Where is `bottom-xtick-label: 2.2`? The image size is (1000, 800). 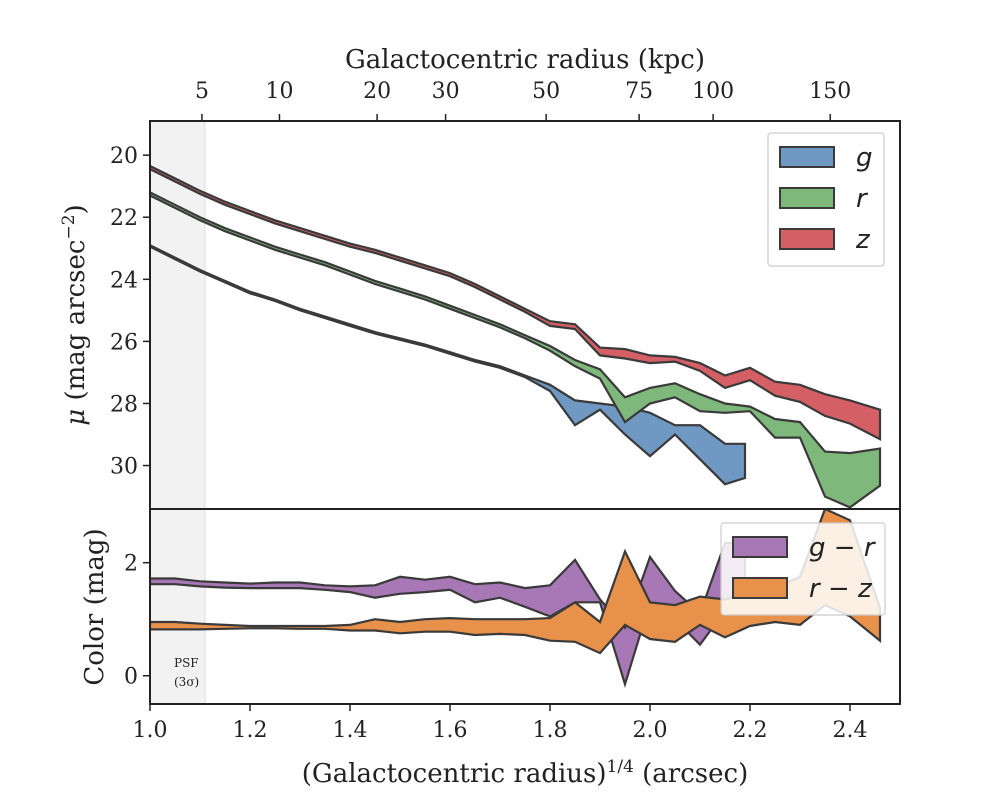 bottom-xtick-label: 2.2 is located at coordinates (750, 730).